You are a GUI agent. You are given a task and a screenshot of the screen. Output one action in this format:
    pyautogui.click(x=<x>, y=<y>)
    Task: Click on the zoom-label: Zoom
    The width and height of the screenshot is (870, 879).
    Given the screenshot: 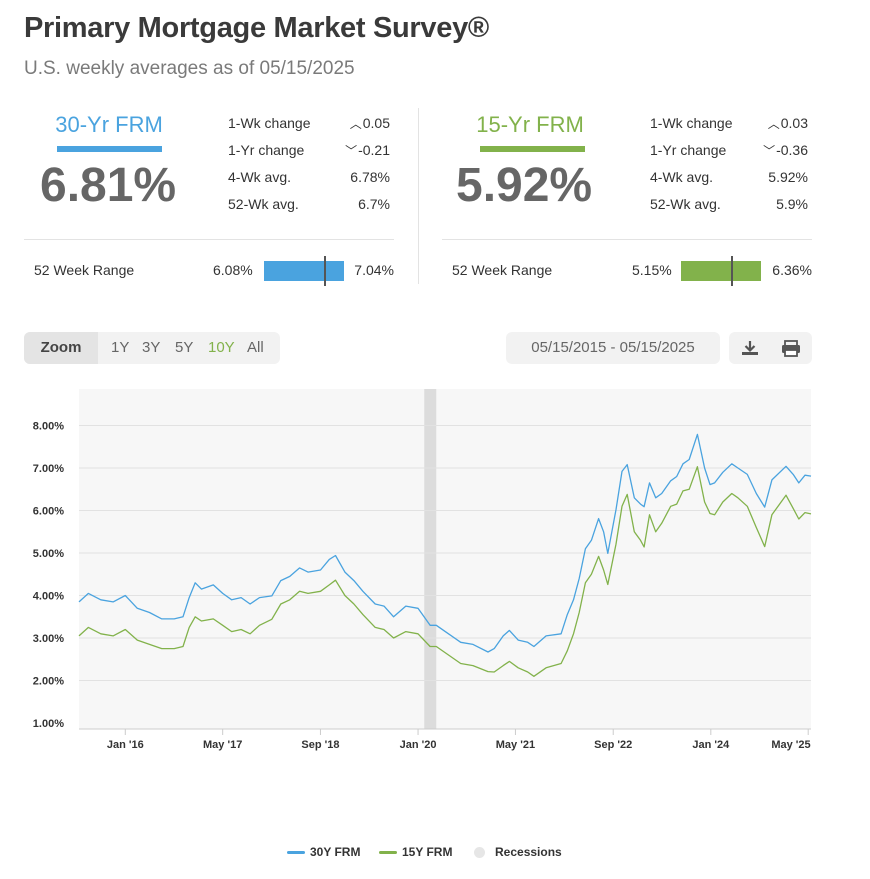 What is the action you would take?
    pyautogui.click(x=61, y=348)
    